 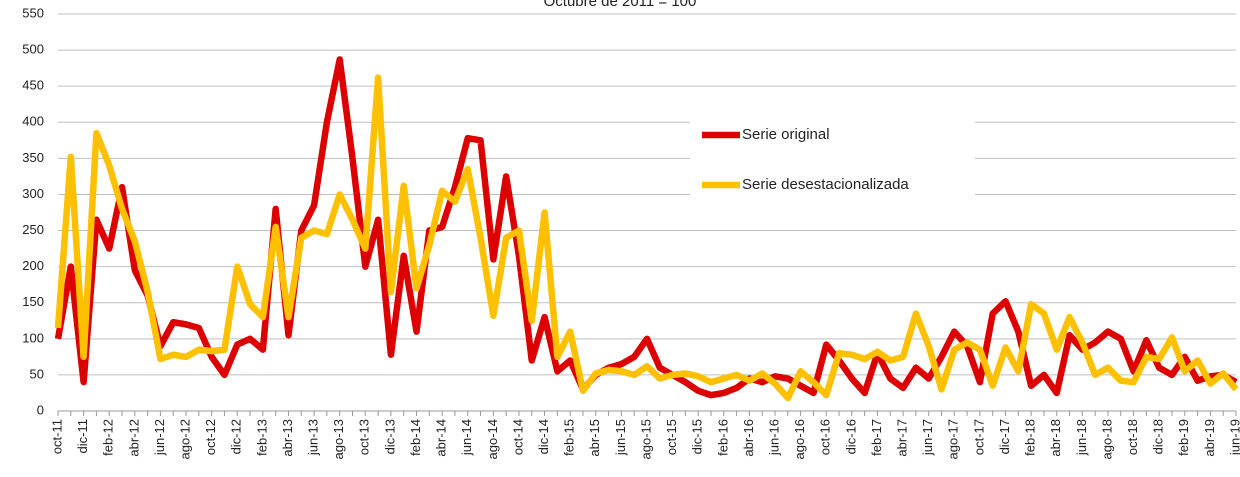 What do you see at coordinates (1004, 436) in the screenshot?
I see `x-tick-label: dic-17` at bounding box center [1004, 436].